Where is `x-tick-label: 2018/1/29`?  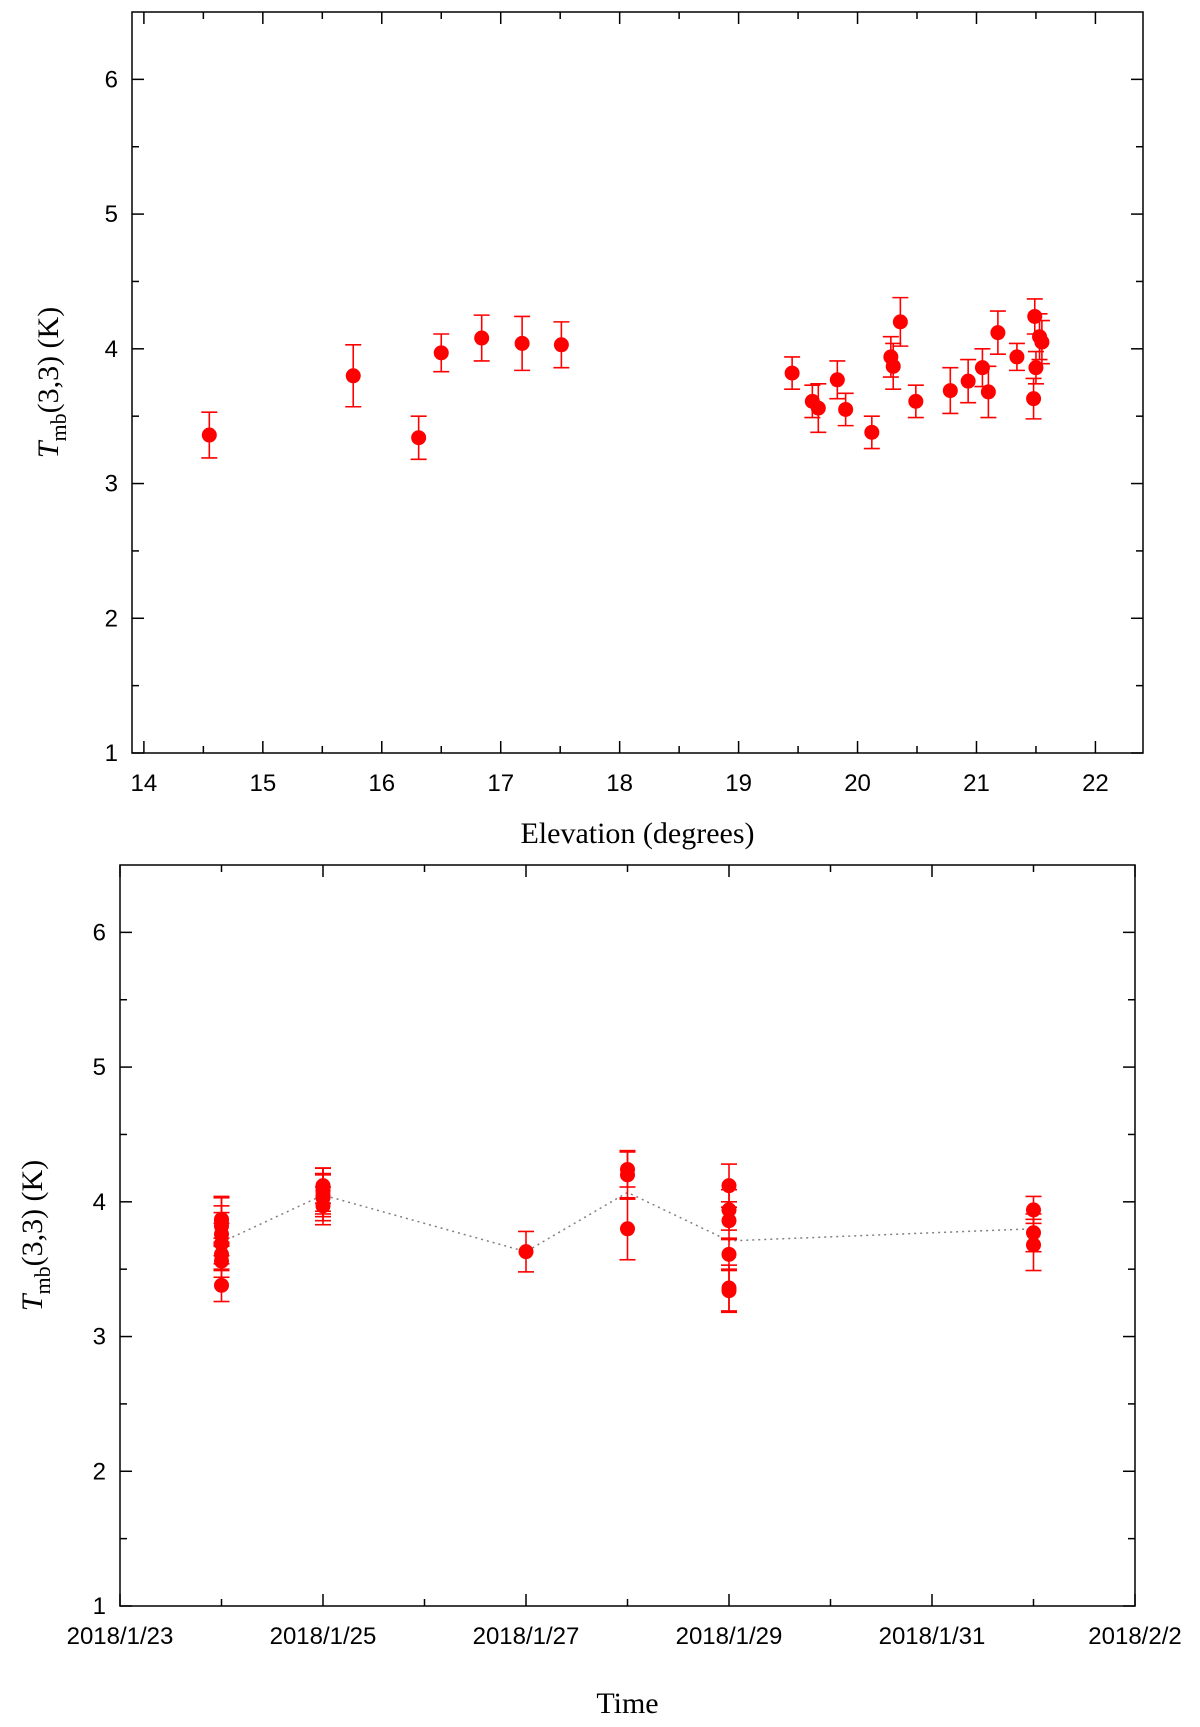
x-tick-label: 2018/1/29 is located at coordinates (729, 1636).